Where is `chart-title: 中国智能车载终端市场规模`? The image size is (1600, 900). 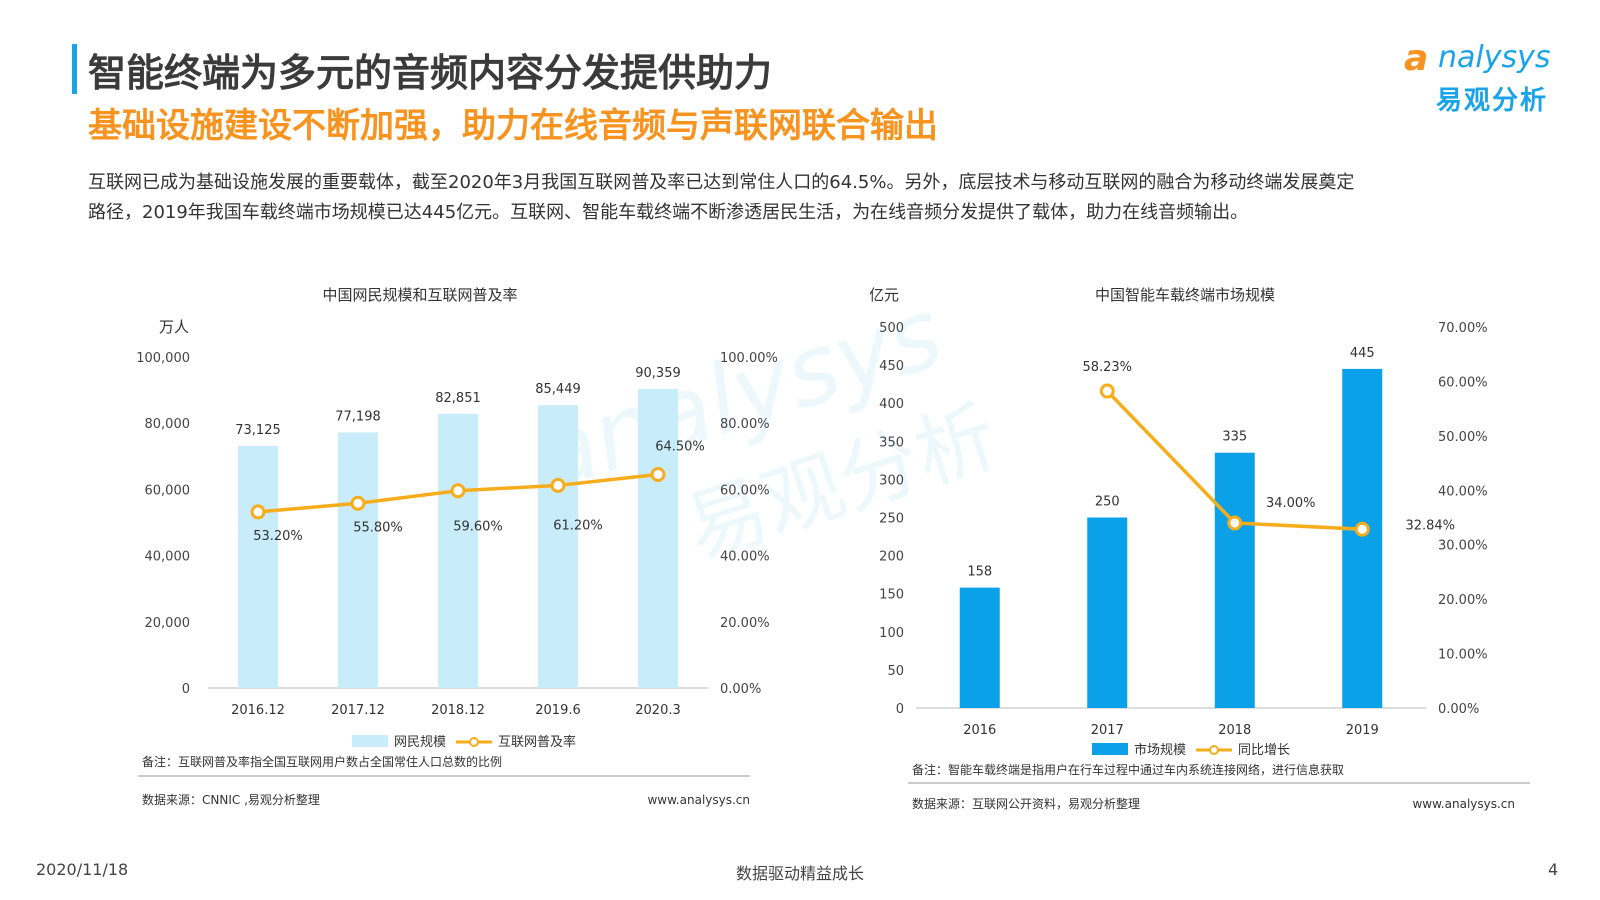
chart-title: 中国智能车载终端市场规模 is located at coordinates (1185, 295).